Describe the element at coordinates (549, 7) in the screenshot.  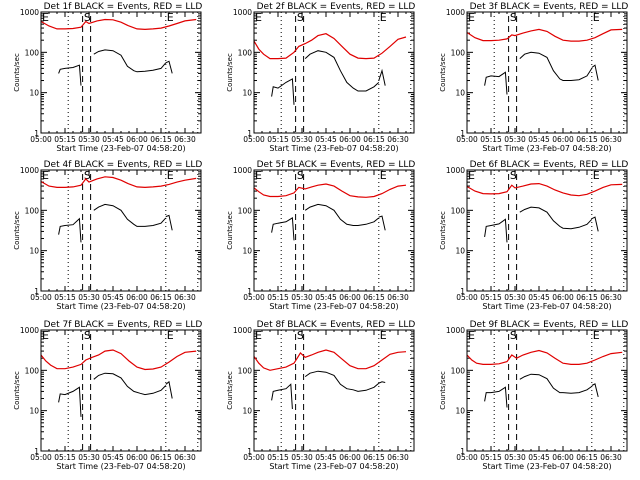
I see `panel-title: Det 3f BLACK = Events, RED = LLD` at that location.